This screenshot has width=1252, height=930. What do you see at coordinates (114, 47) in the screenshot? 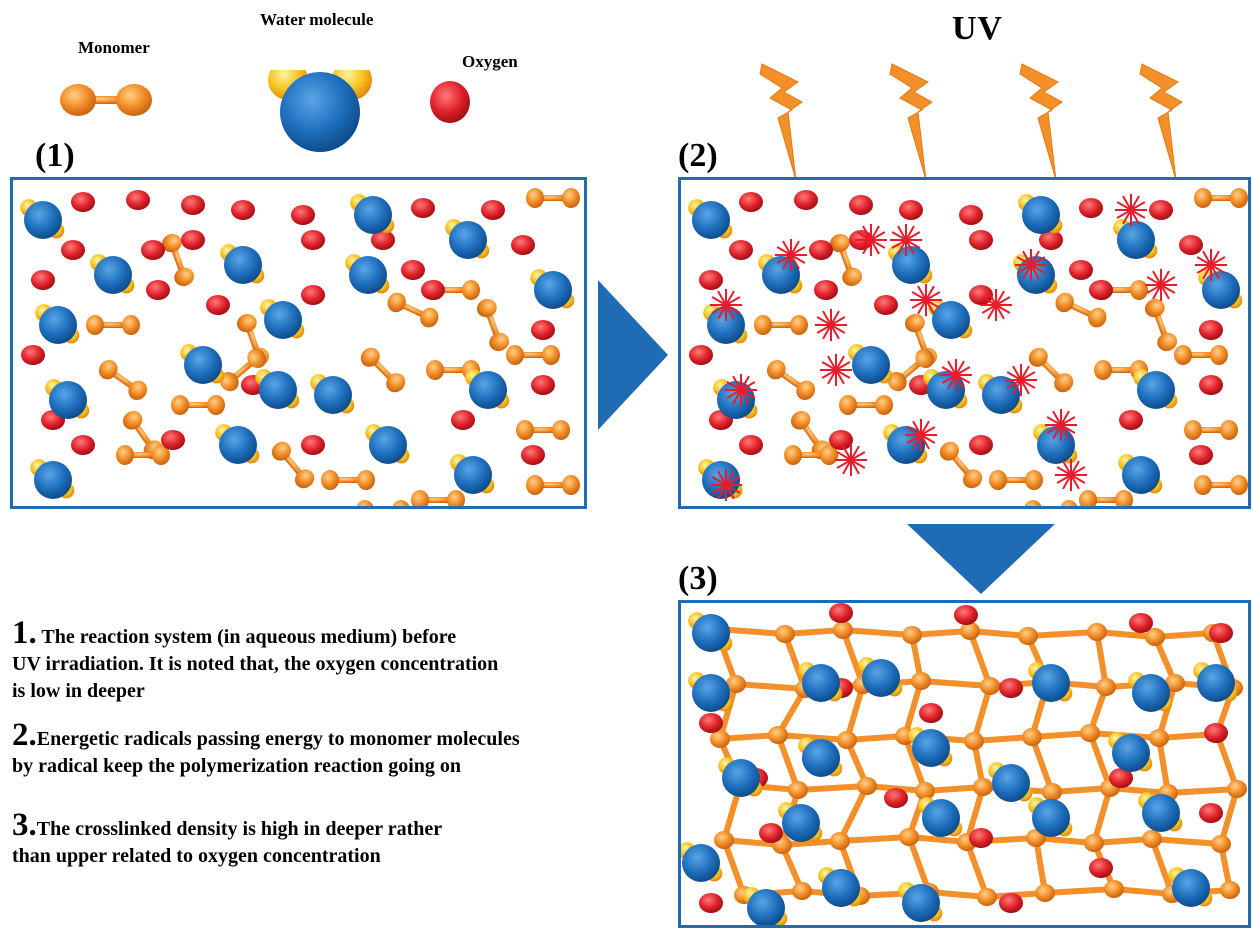
I see `legend-monomer-label: Monomer` at bounding box center [114, 47].